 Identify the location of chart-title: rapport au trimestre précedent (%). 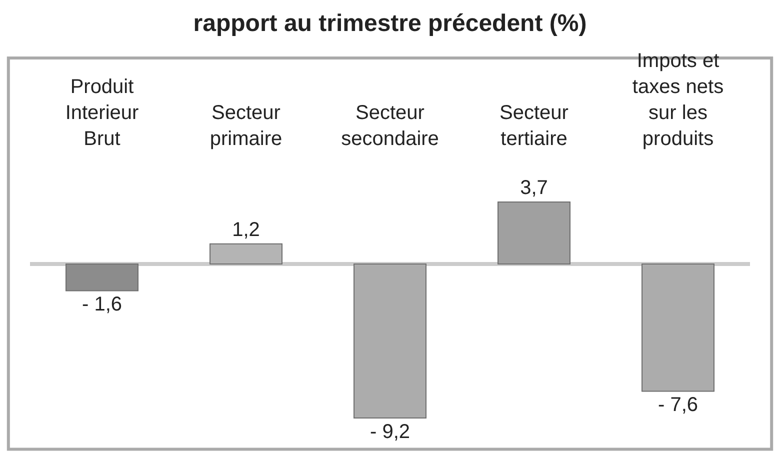
(390, 23).